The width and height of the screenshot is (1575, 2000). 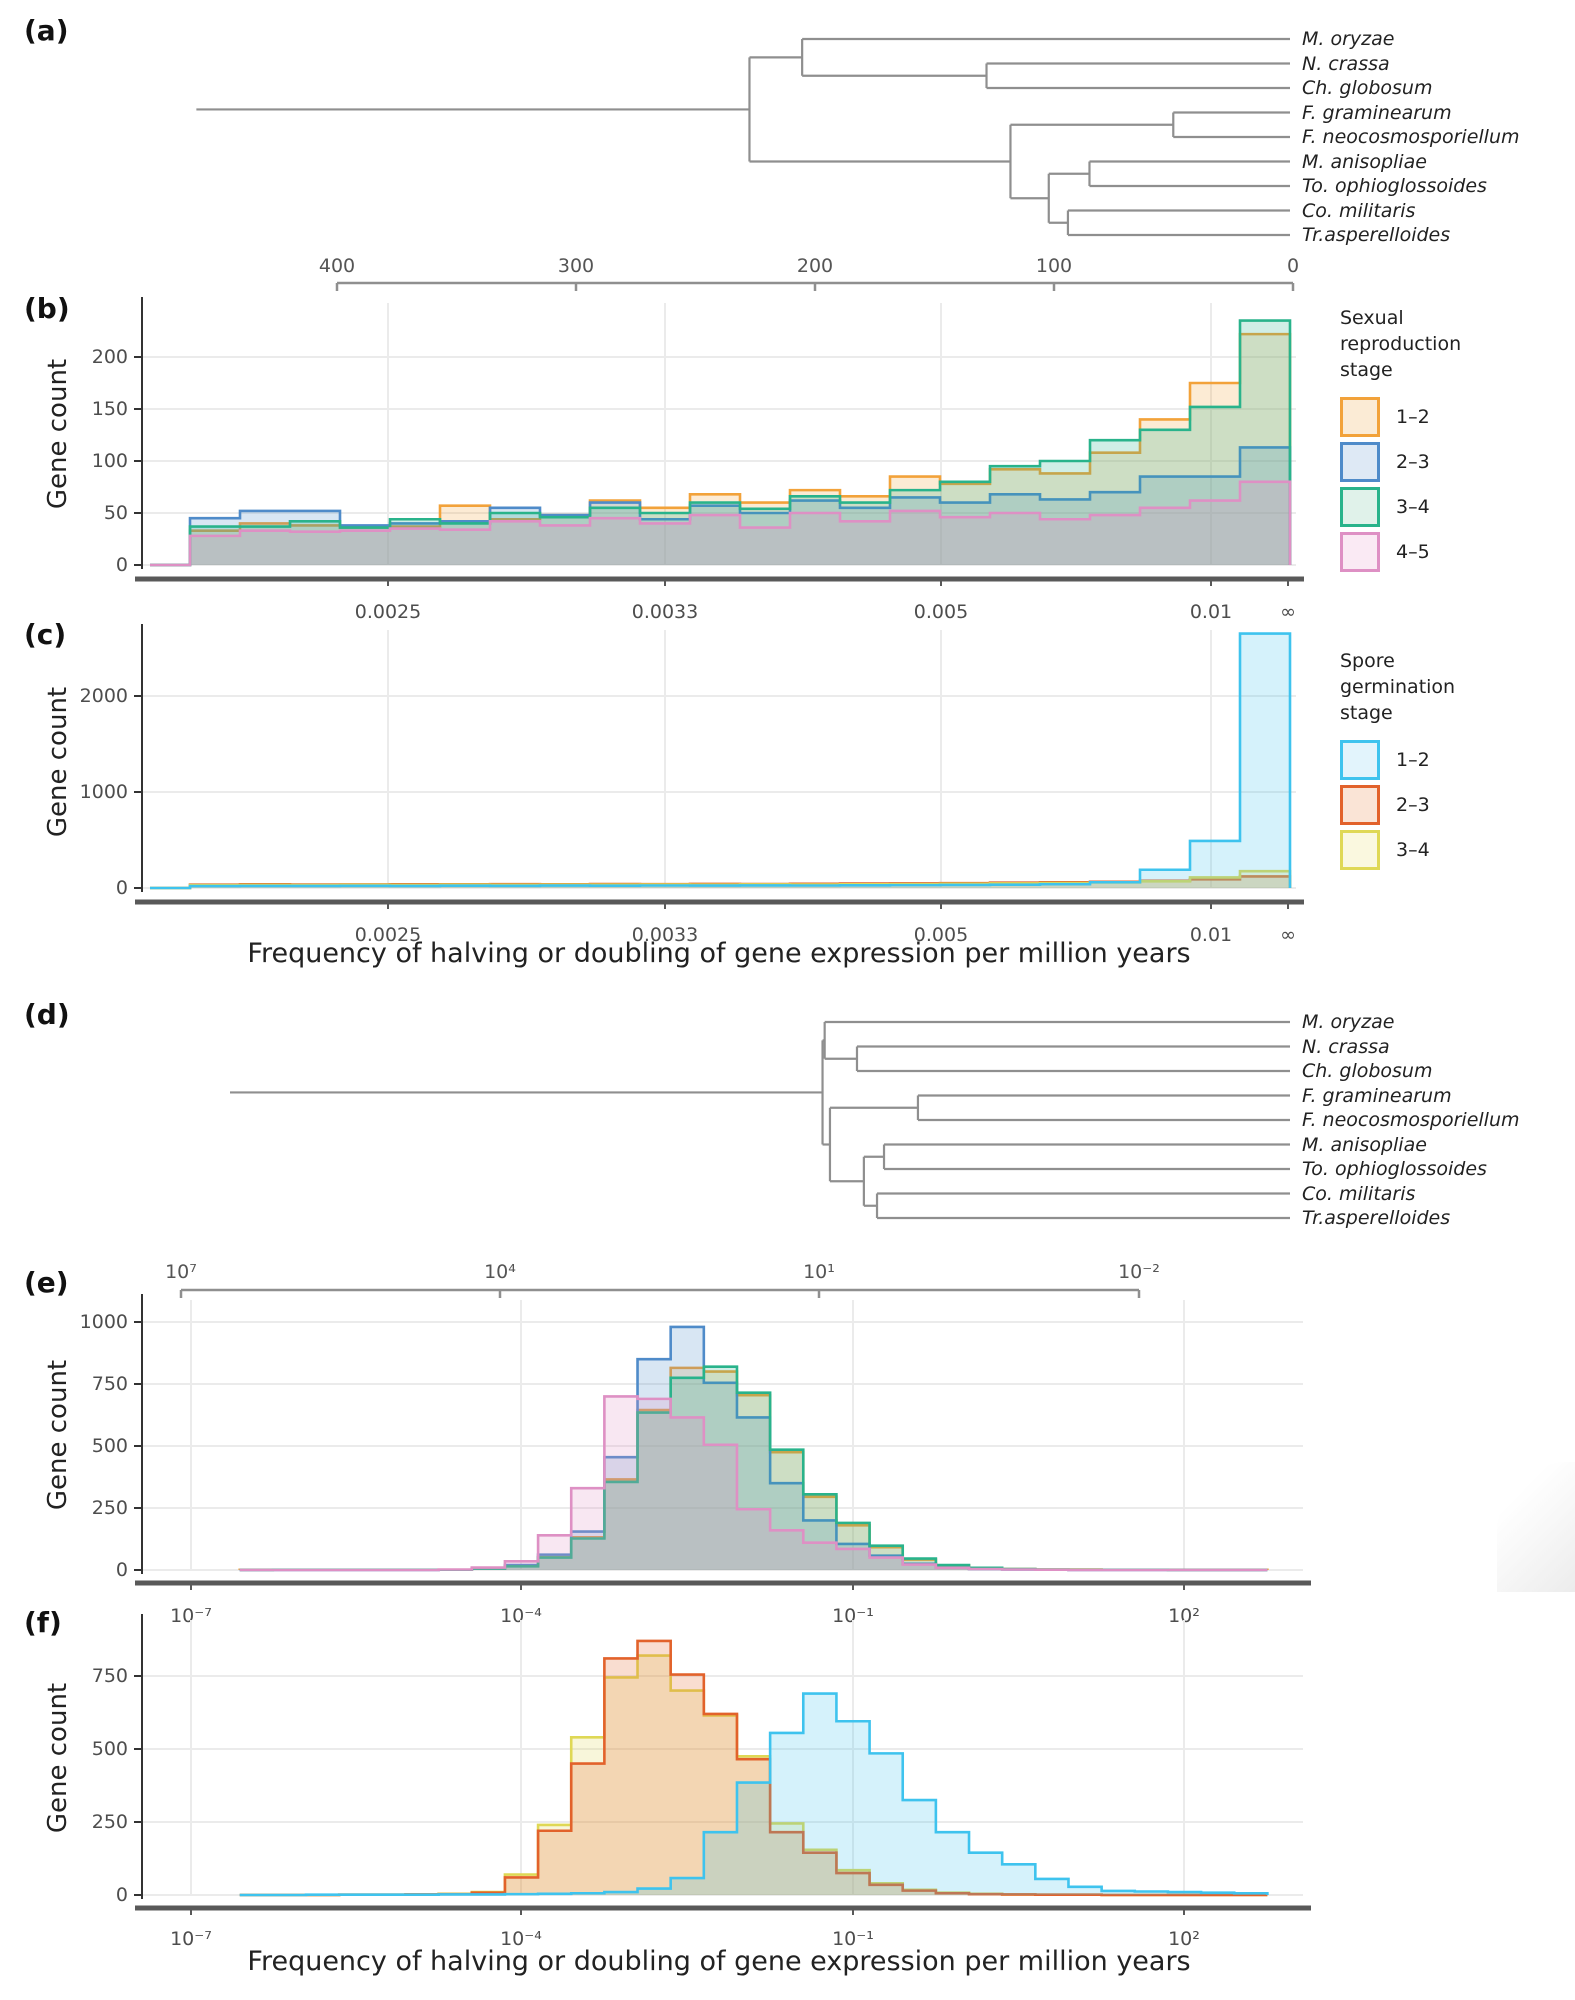 I want to click on panel-d-label: (d), so click(x=47, y=1014).